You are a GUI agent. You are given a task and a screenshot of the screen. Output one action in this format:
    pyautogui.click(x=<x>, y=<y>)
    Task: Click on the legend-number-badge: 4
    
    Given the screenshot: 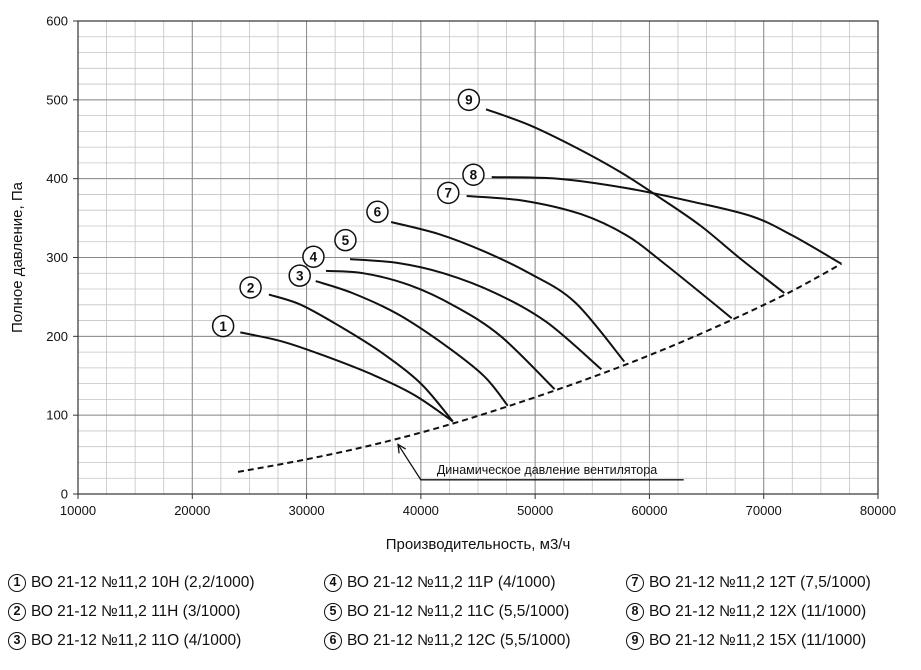 What is the action you would take?
    pyautogui.click(x=333, y=582)
    